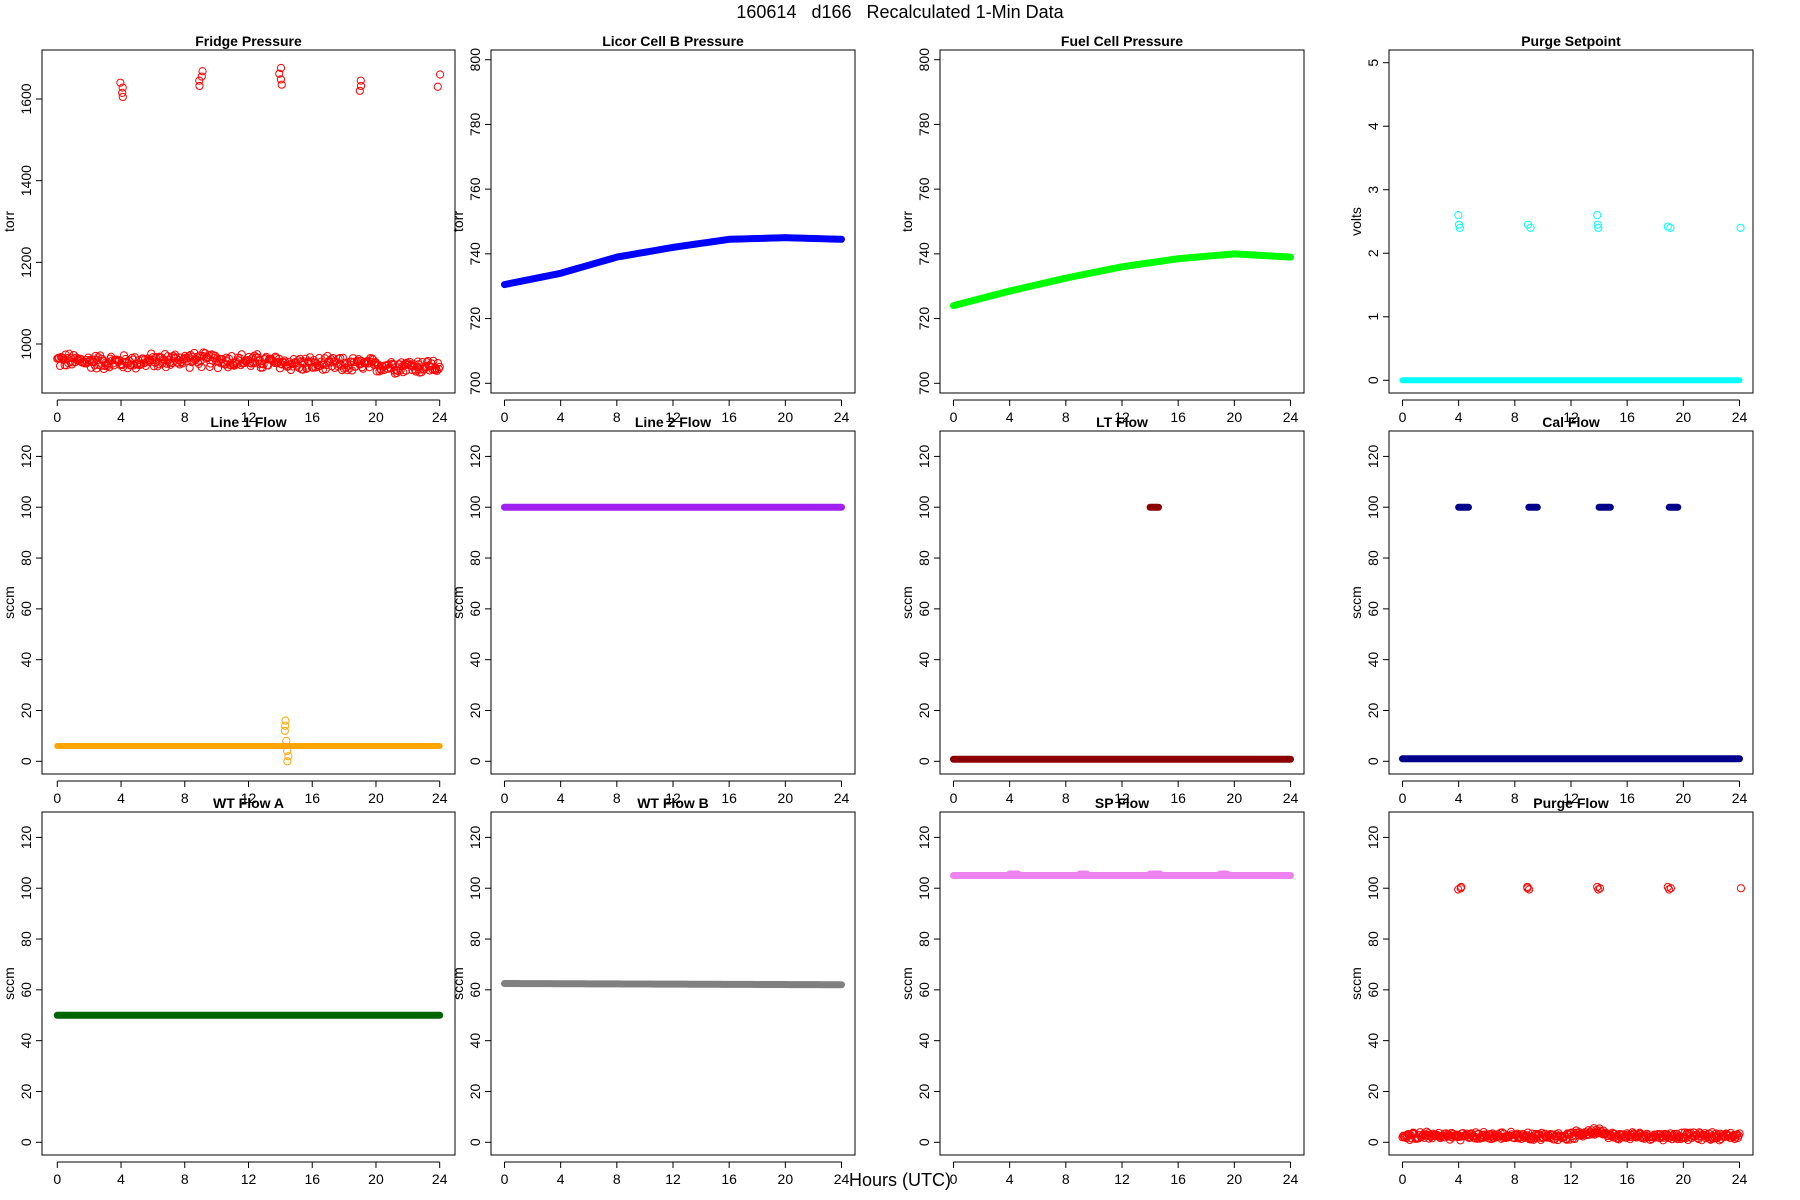  I want to click on panel-11: Purge Flow sccm 0 20 40 60 80 100 120 0 4 8 12 16 20 24, so click(1551, 991).